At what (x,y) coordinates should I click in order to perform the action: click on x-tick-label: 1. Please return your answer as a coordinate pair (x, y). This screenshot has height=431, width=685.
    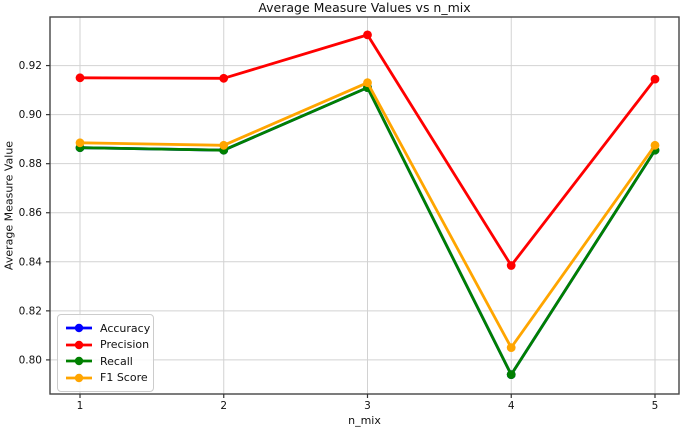
    Looking at the image, I should click on (80, 406).